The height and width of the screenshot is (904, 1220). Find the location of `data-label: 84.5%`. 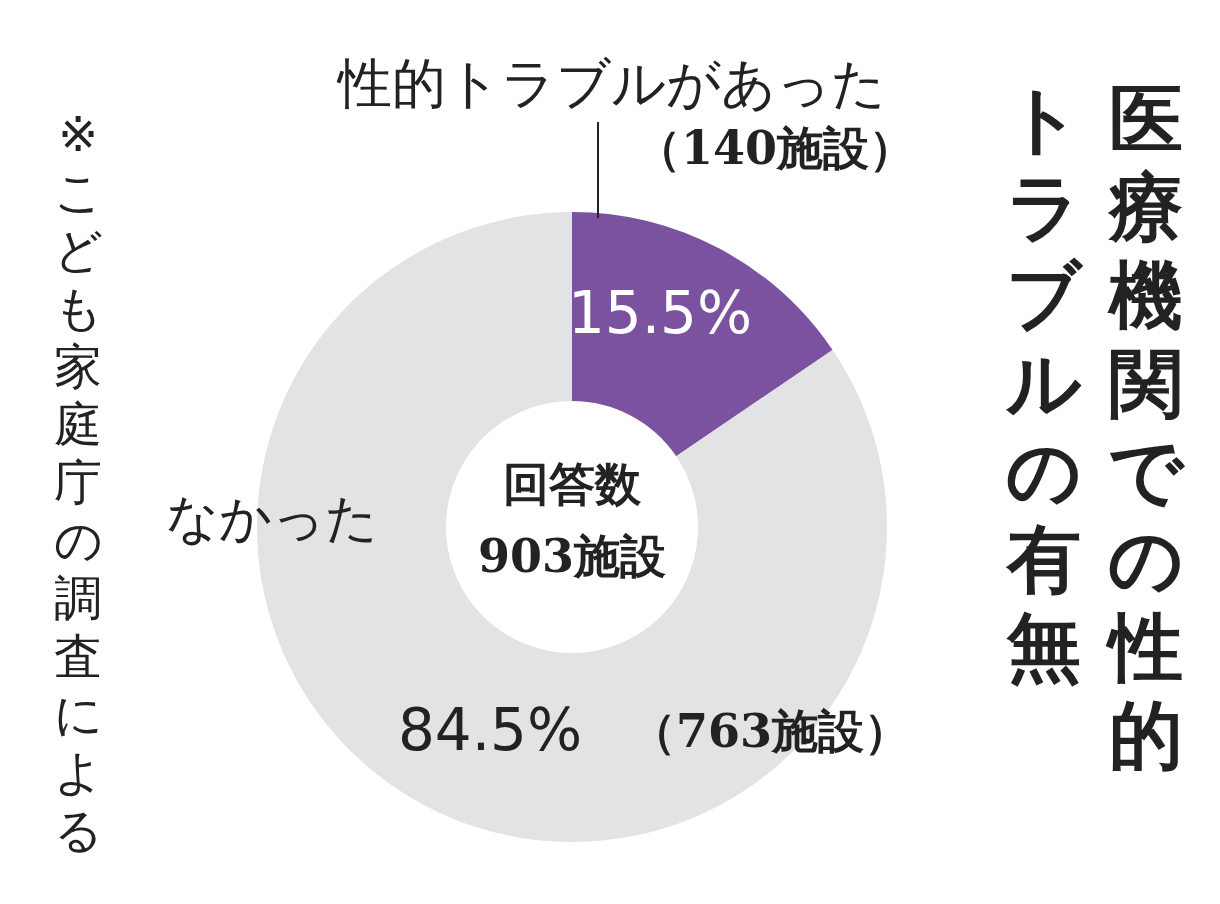

data-label: 84.5% is located at coordinates (490, 730).